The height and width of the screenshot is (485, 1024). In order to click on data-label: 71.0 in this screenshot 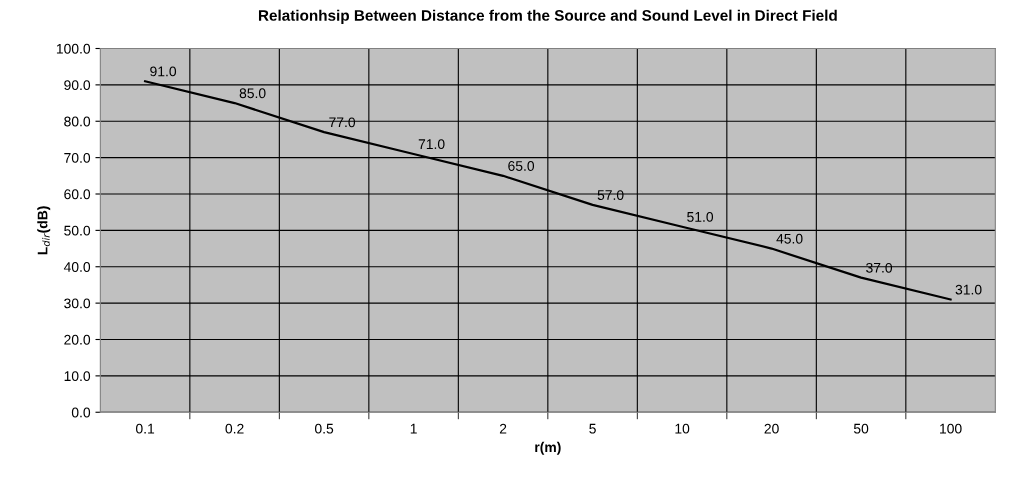, I will do `click(431, 144)`.